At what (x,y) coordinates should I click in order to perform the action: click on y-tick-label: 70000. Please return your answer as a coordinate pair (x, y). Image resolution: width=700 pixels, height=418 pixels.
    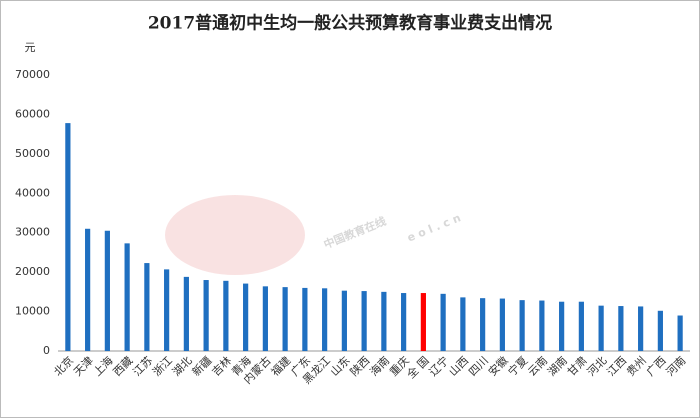
    Looking at the image, I should click on (32, 74).